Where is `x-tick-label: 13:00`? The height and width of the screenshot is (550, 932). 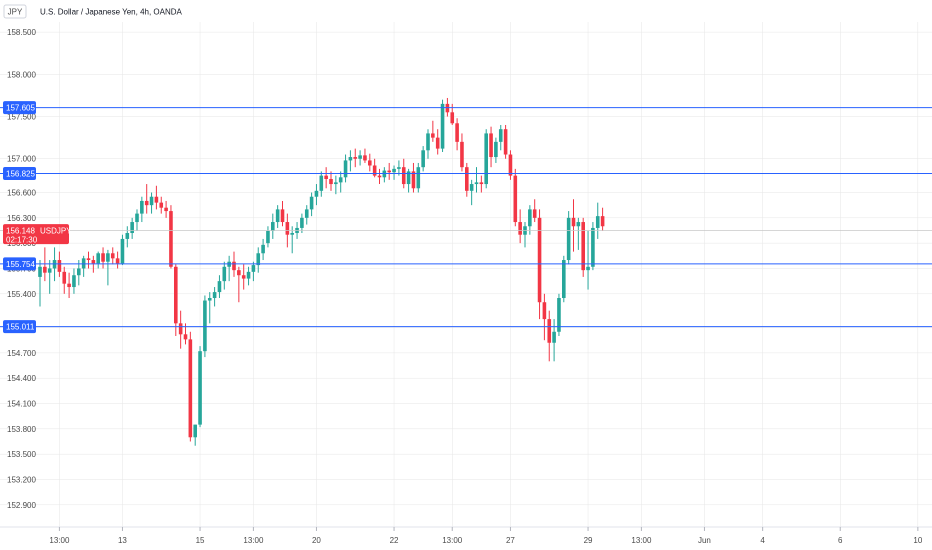 x-tick-label: 13:00 is located at coordinates (253, 540).